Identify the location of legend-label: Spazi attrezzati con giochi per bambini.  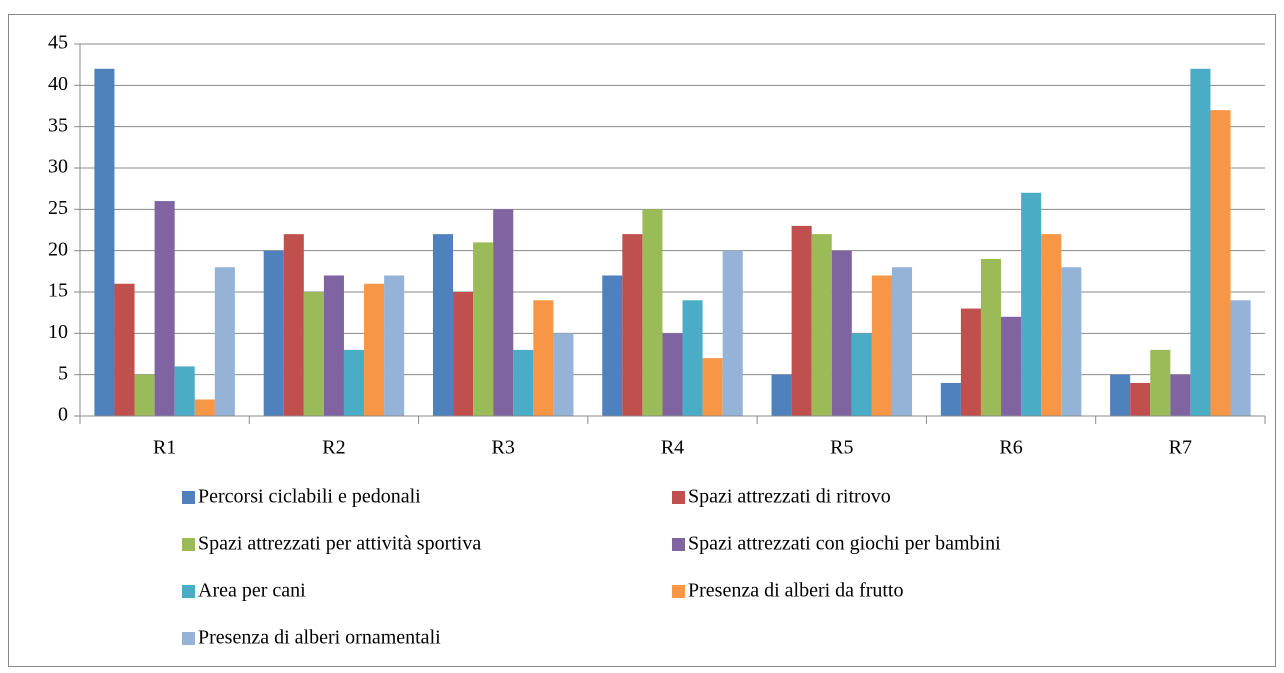
(844, 544).